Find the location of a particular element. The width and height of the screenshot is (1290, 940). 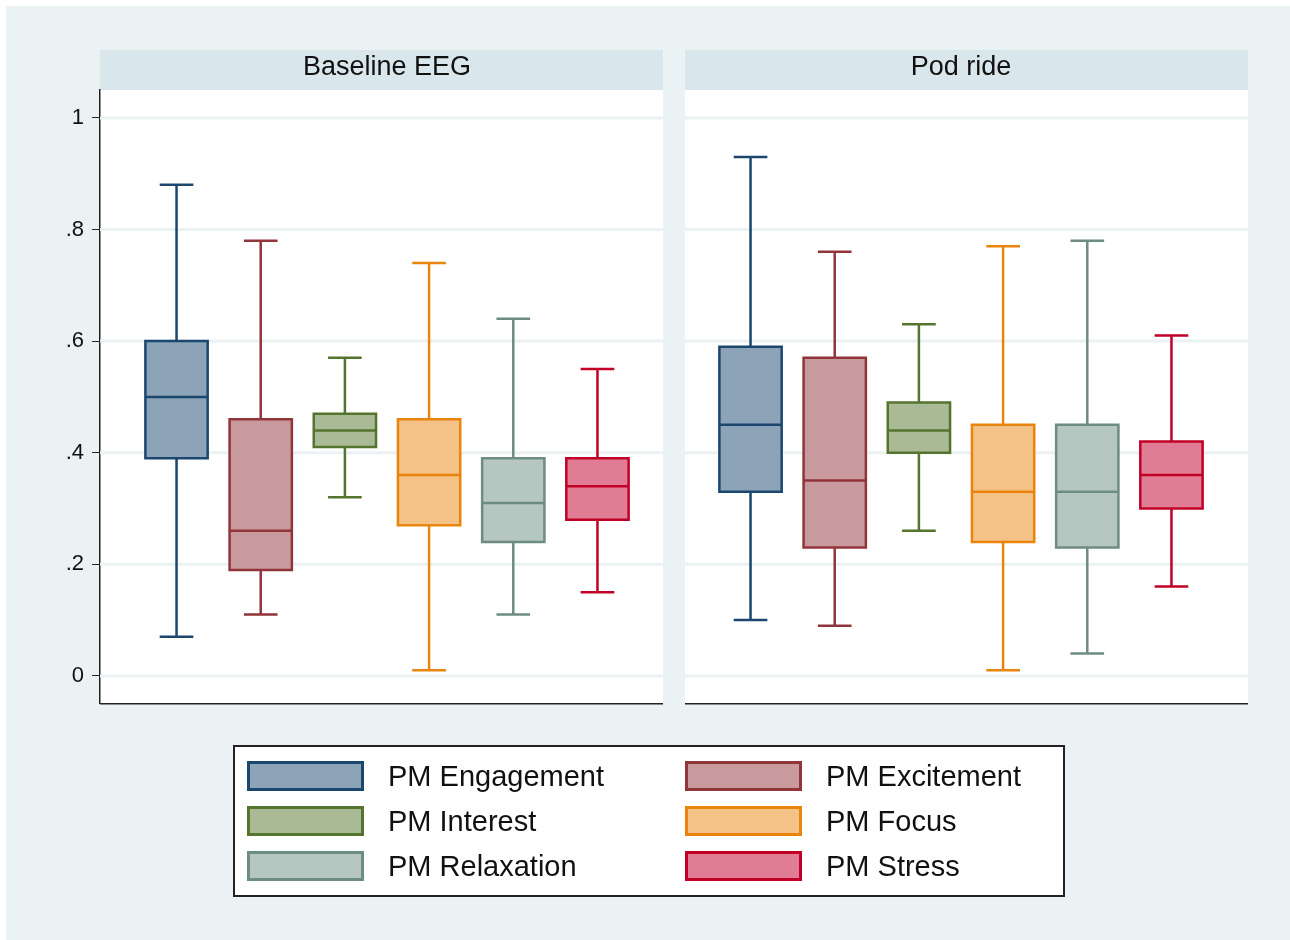

y-tick-label: .2 is located at coordinates (74, 563).